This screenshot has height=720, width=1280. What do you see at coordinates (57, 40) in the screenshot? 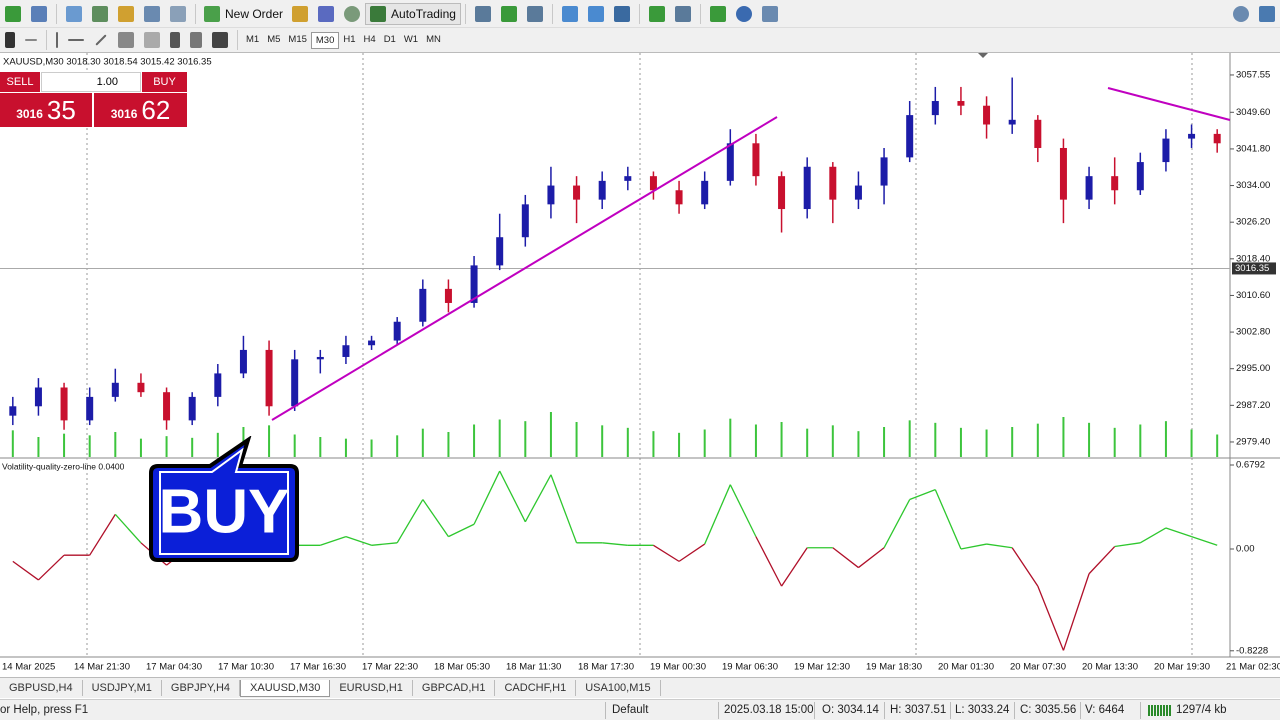
I see `vline-button` at bounding box center [57, 40].